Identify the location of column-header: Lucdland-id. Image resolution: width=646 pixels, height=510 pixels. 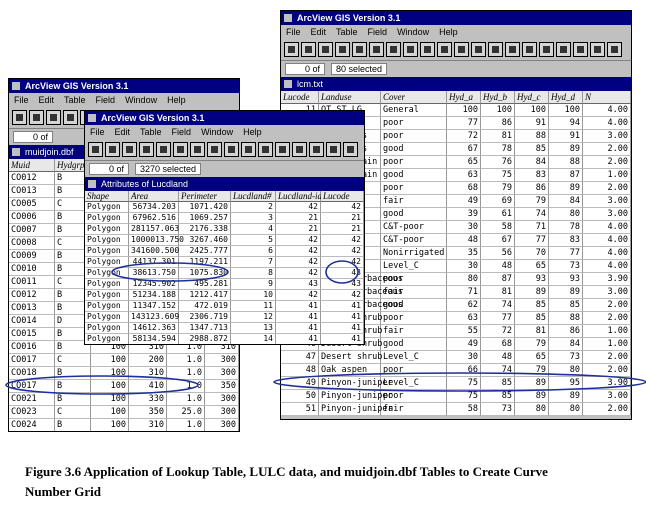
(299, 196).